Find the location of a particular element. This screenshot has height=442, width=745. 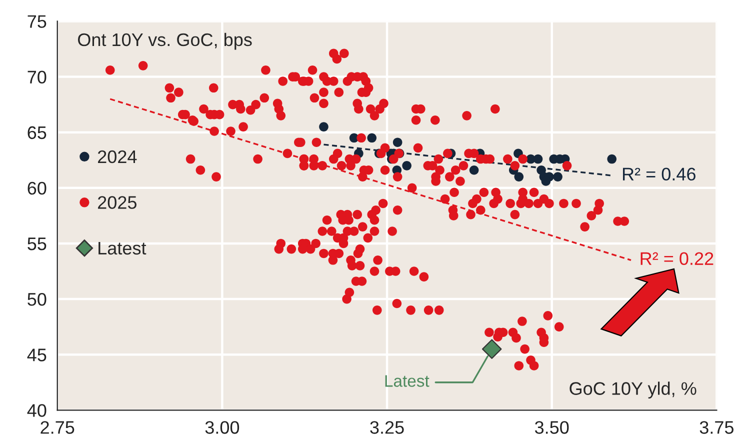

y-tick-label: 75 is located at coordinates (37, 21).